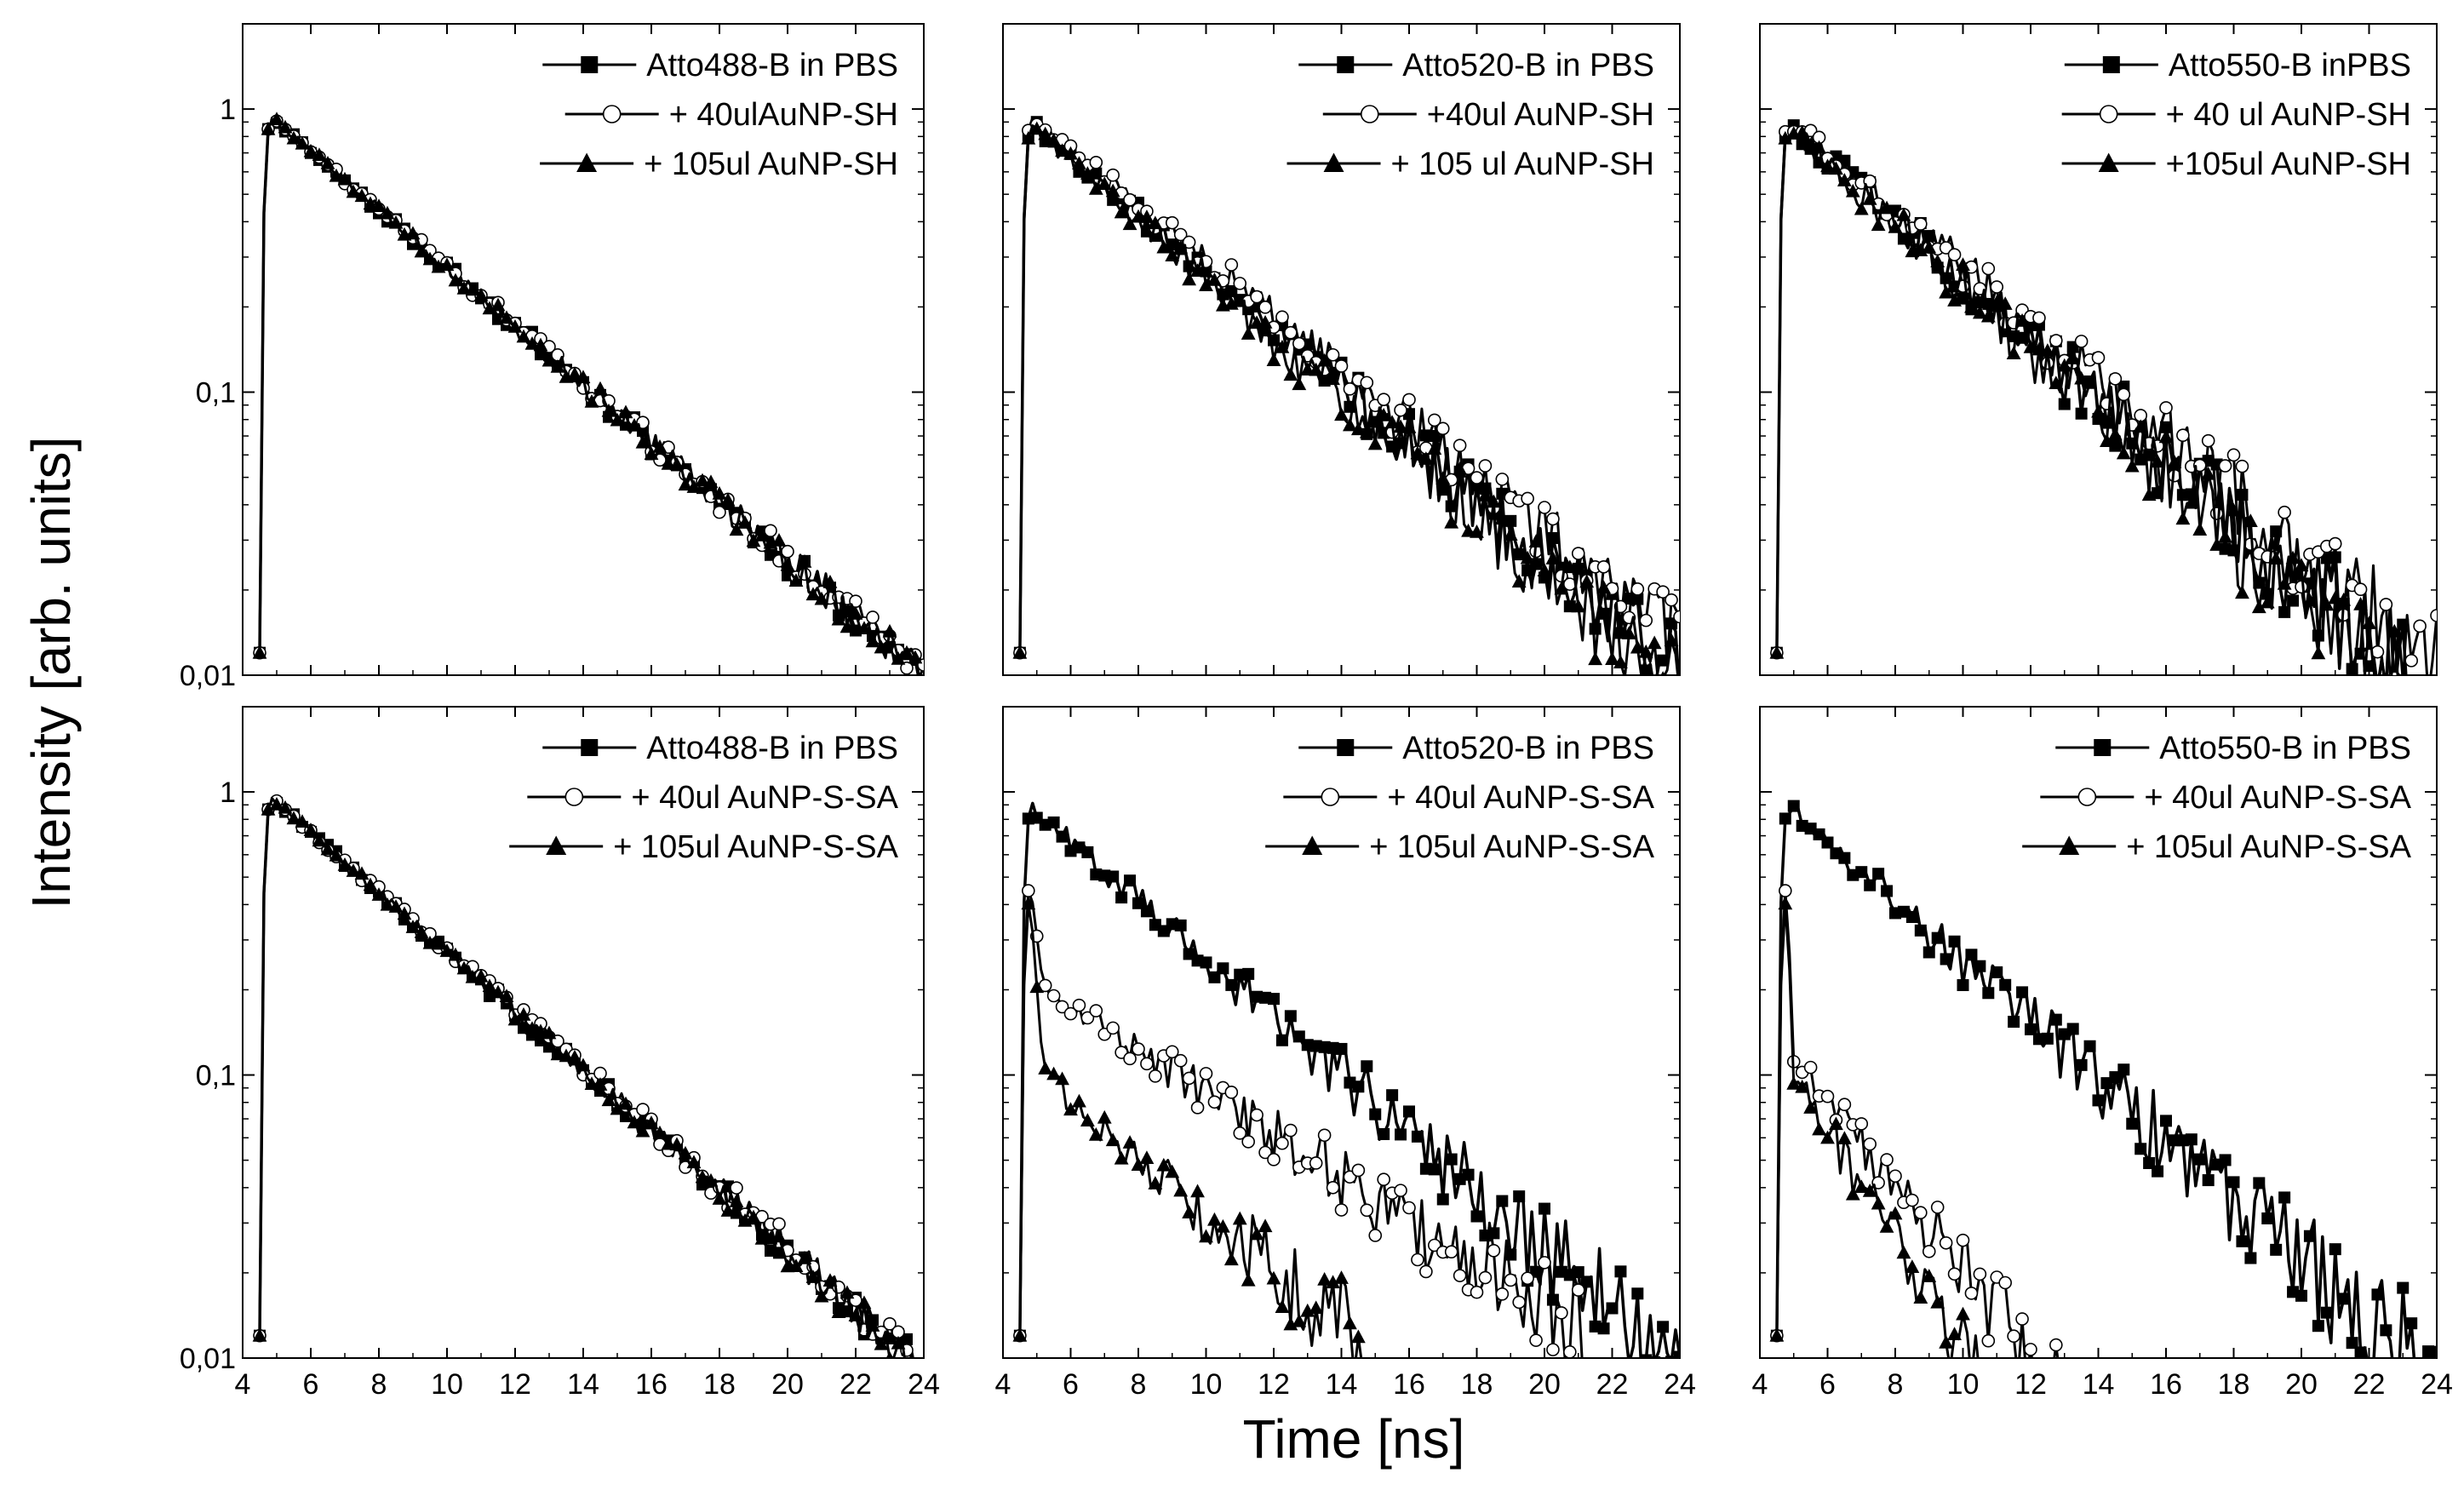  What do you see at coordinates (1540, 115) in the screenshot?
I see `legend-label: +40ul AuNP-SH` at bounding box center [1540, 115].